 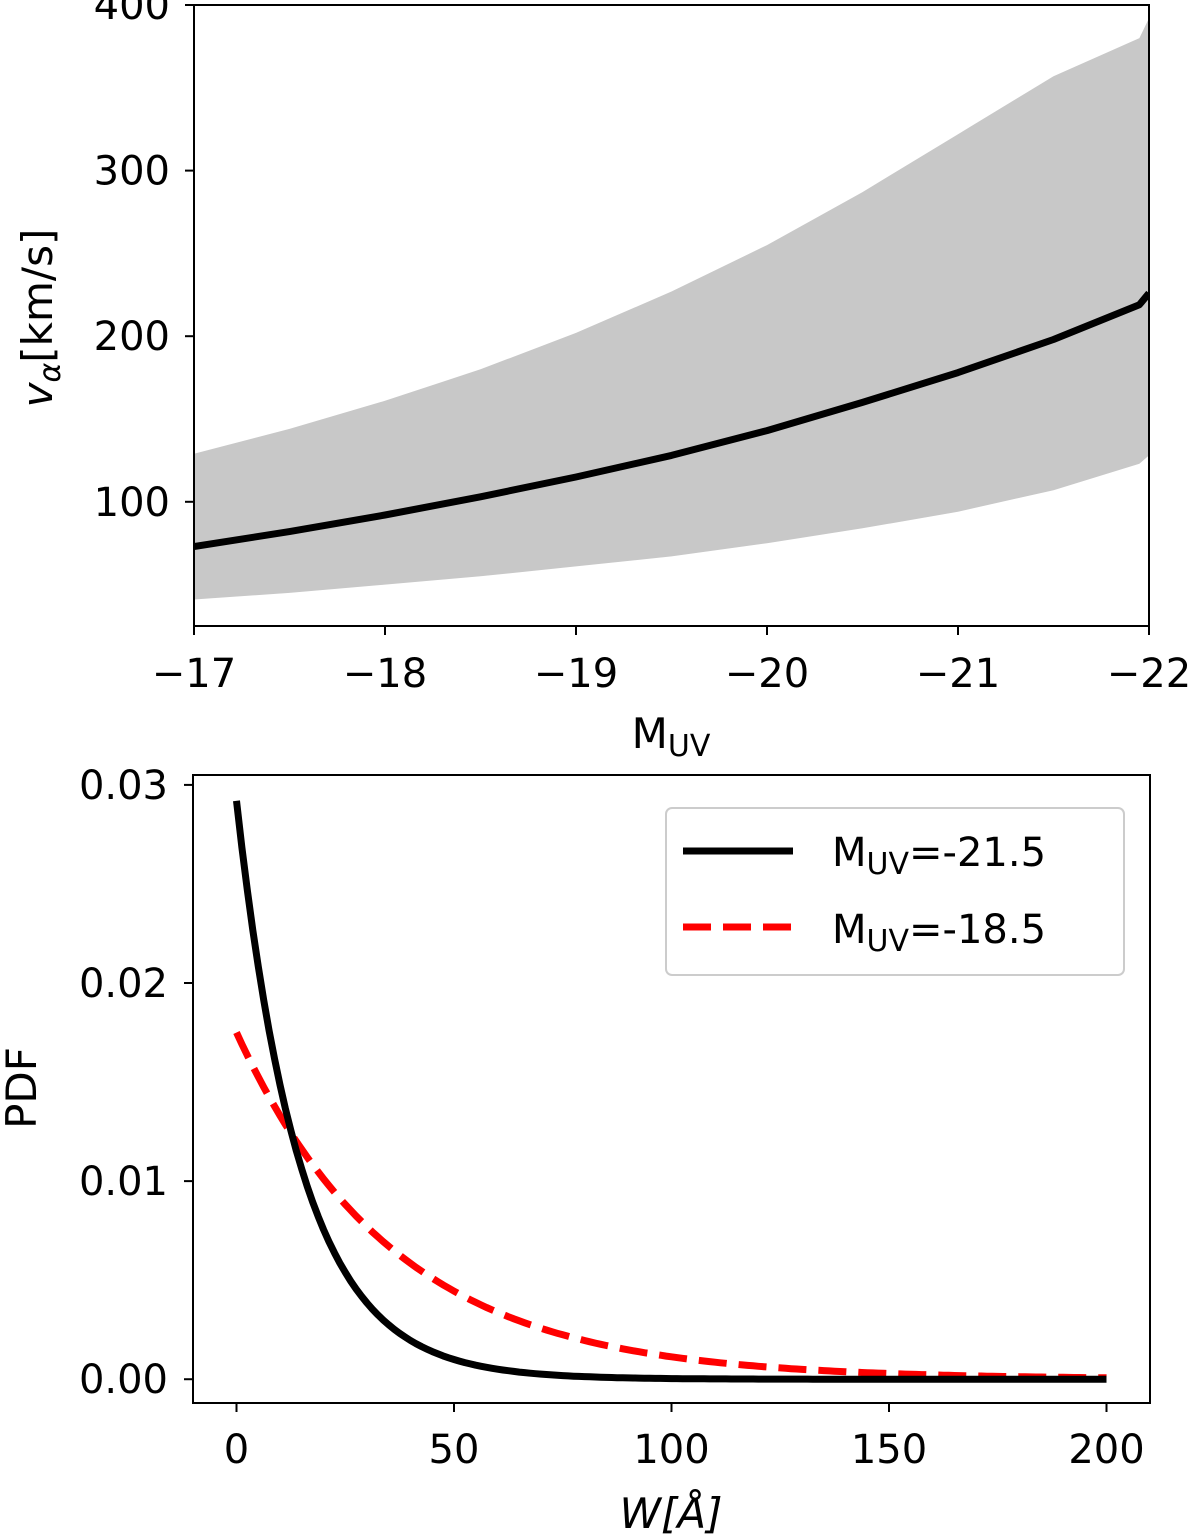 I want to click on top-x-tick-label: −17, so click(x=194, y=674).